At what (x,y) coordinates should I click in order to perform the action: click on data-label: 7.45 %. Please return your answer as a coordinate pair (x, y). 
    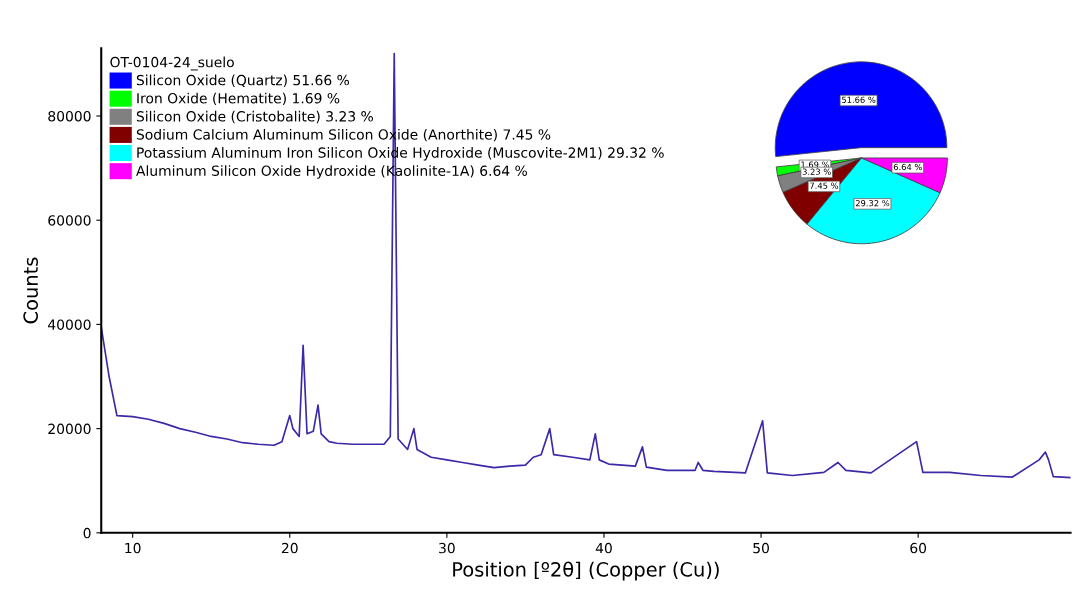
    Looking at the image, I should click on (824, 185).